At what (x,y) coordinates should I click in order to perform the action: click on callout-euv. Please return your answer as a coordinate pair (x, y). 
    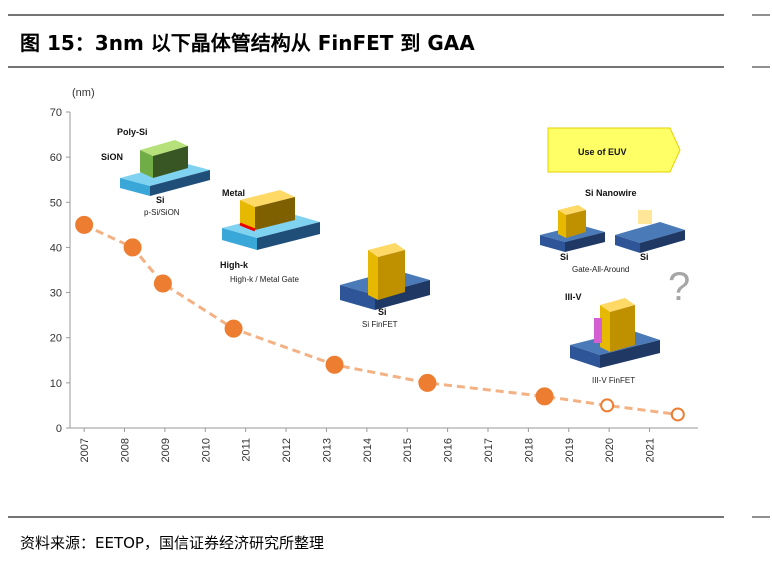
    Looking at the image, I should click on (614, 150).